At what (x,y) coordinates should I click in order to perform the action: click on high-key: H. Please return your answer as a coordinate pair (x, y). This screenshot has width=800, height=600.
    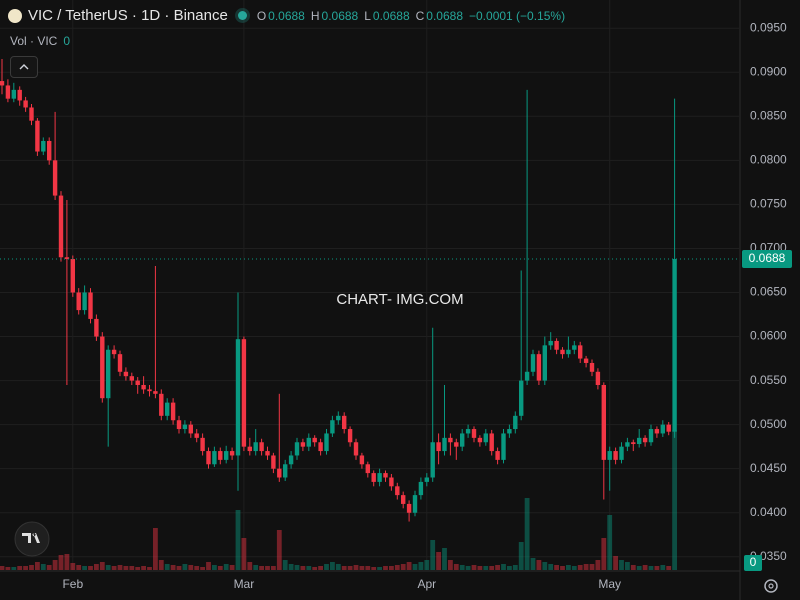
    Looking at the image, I should click on (315, 15).